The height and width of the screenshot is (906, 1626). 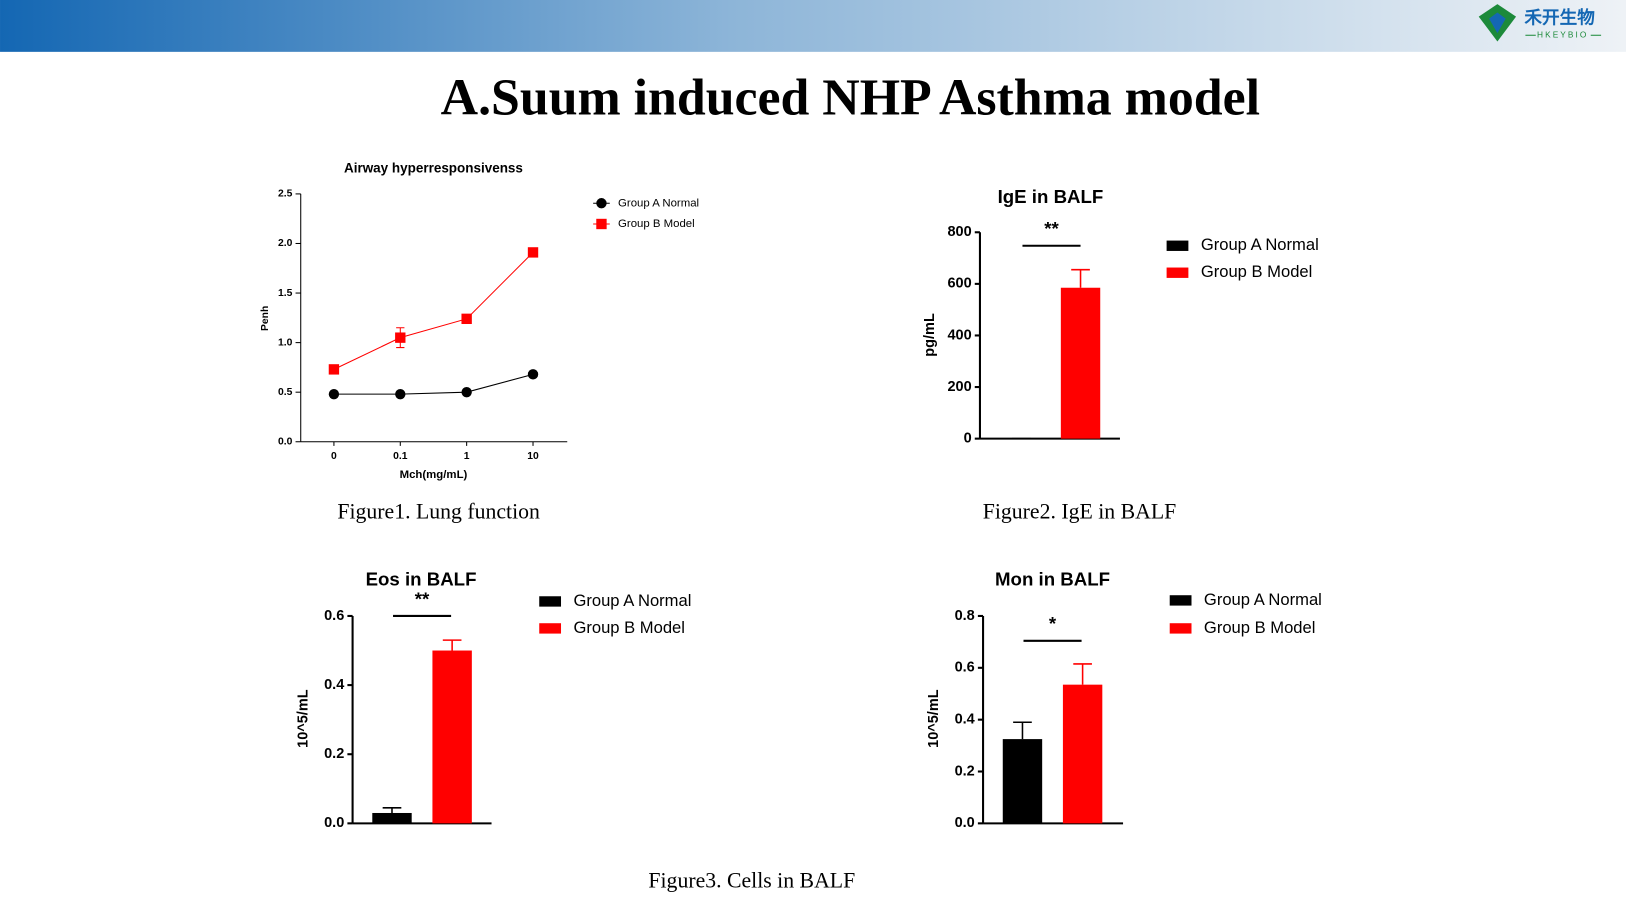 I want to click on chart-title: Airway hyperresponsivenss, so click(x=433, y=168).